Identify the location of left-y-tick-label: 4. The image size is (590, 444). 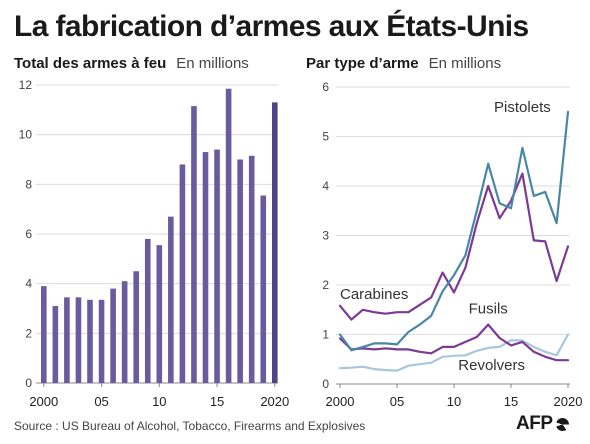
(28, 284).